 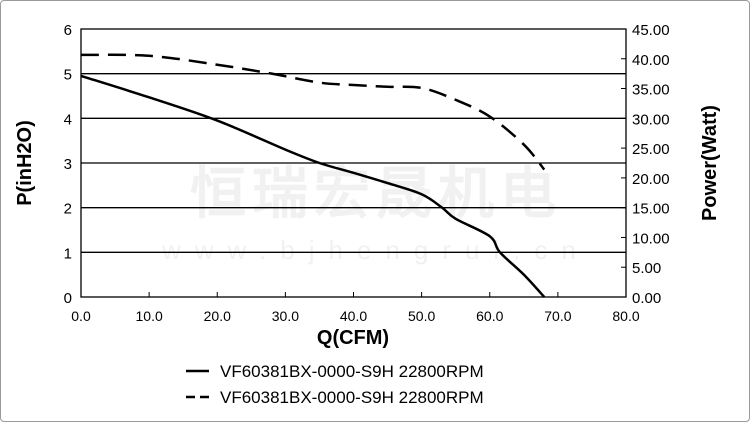 What do you see at coordinates (651, 60) in the screenshot?
I see `y2-tick-label: 40.00` at bounding box center [651, 60].